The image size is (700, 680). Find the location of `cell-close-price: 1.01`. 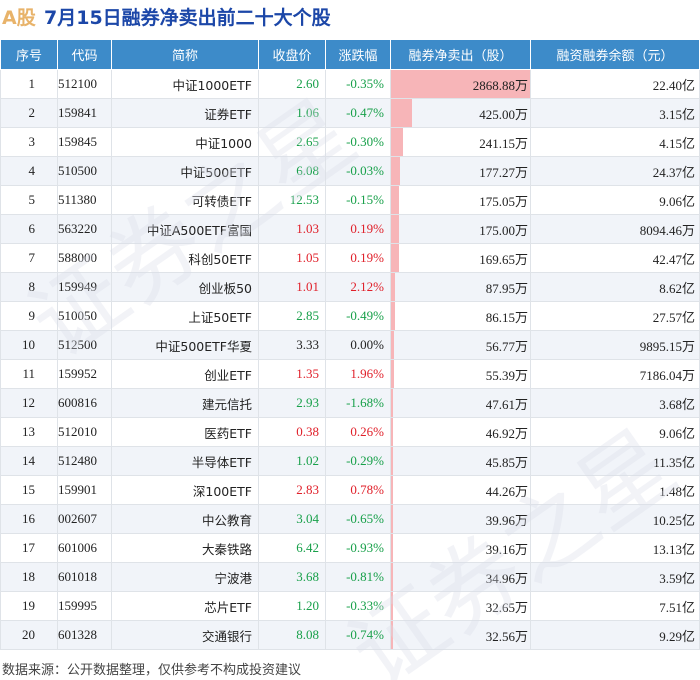

cell-close-price: 1.01 is located at coordinates (292, 287).